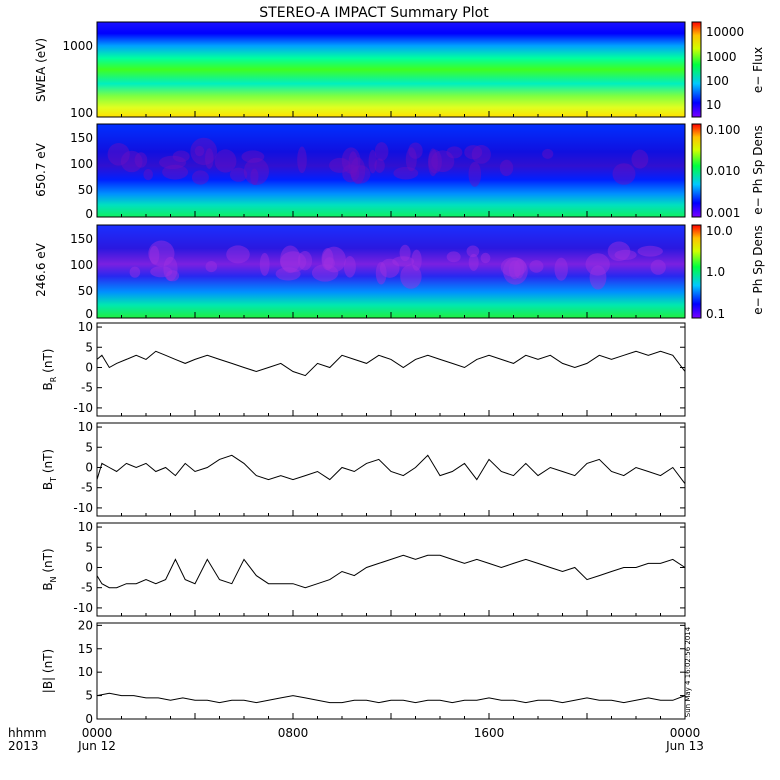 This screenshot has height=780, width=780. I want to click on pad650-ytick-100: 100, so click(81, 164).